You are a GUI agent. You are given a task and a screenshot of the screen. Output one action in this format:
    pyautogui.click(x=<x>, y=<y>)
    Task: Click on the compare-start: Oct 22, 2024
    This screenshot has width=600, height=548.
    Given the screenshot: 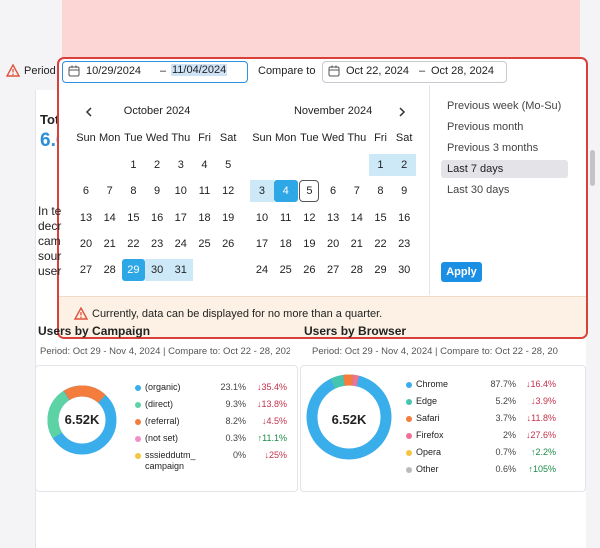 What is the action you would take?
    pyautogui.click(x=377, y=71)
    